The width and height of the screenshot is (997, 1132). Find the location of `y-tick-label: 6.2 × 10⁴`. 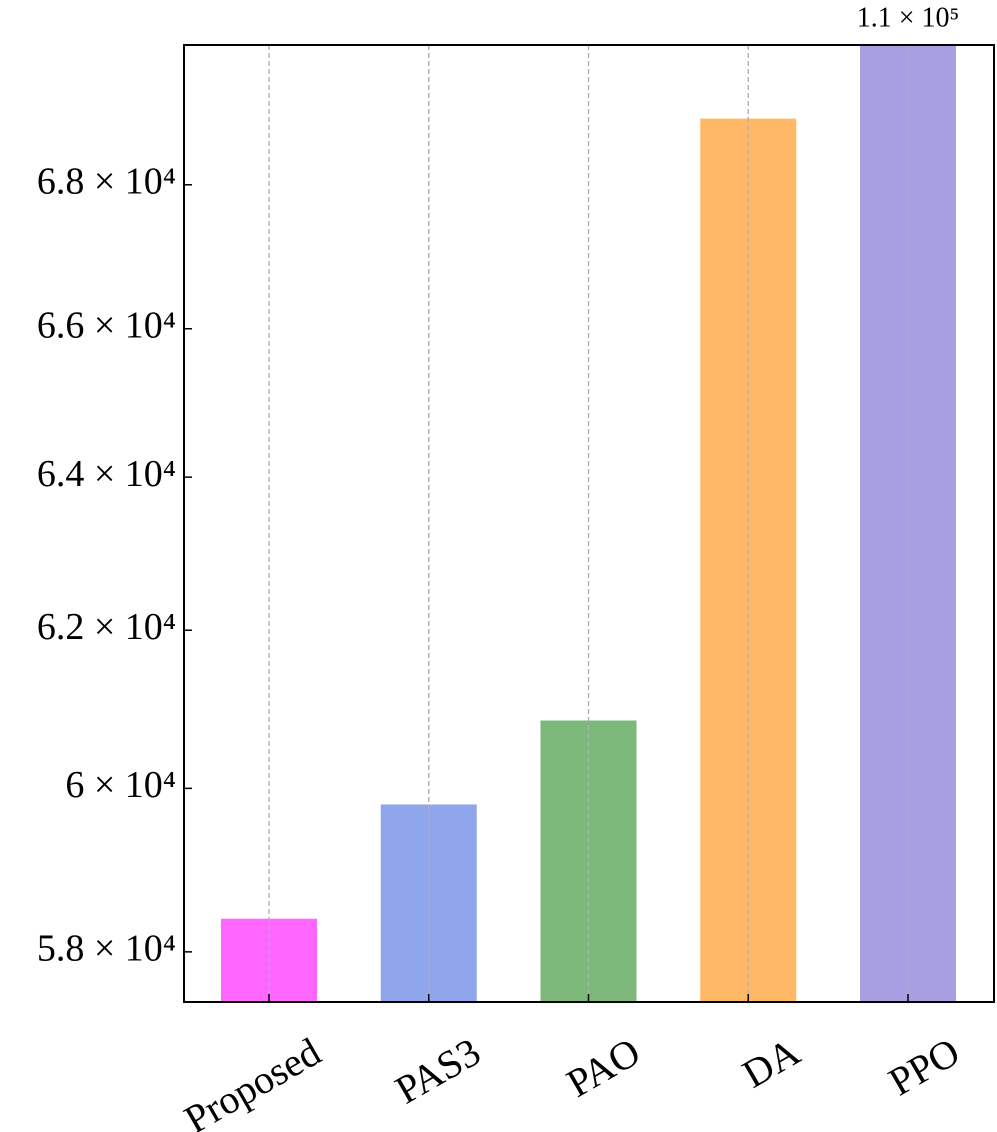

y-tick-label: 6.2 × 10⁴ is located at coordinates (106, 627).